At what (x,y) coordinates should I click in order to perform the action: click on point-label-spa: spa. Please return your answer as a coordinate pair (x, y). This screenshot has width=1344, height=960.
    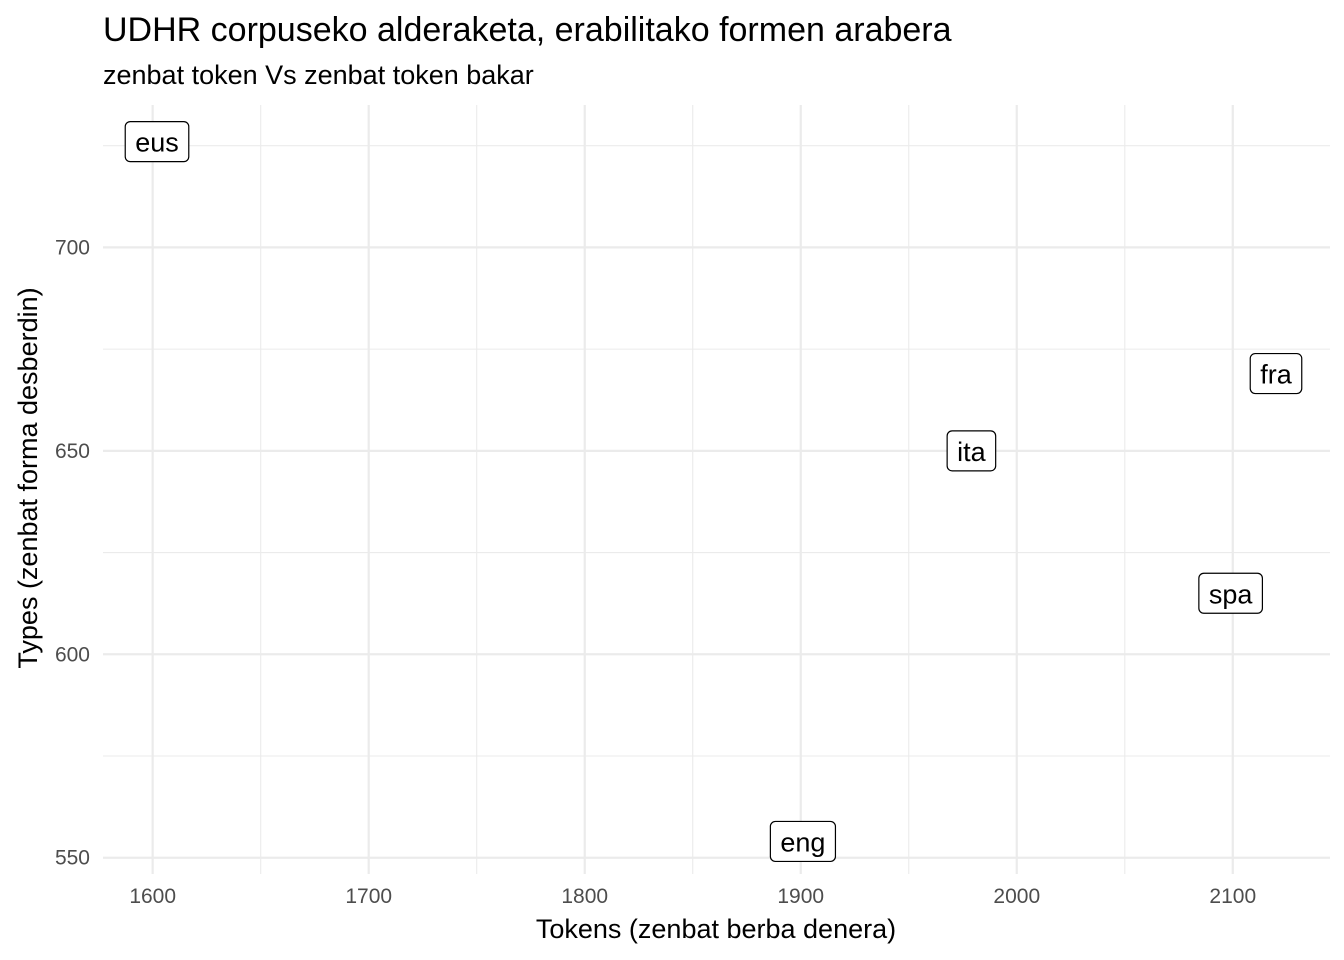
    Looking at the image, I should click on (1231, 593).